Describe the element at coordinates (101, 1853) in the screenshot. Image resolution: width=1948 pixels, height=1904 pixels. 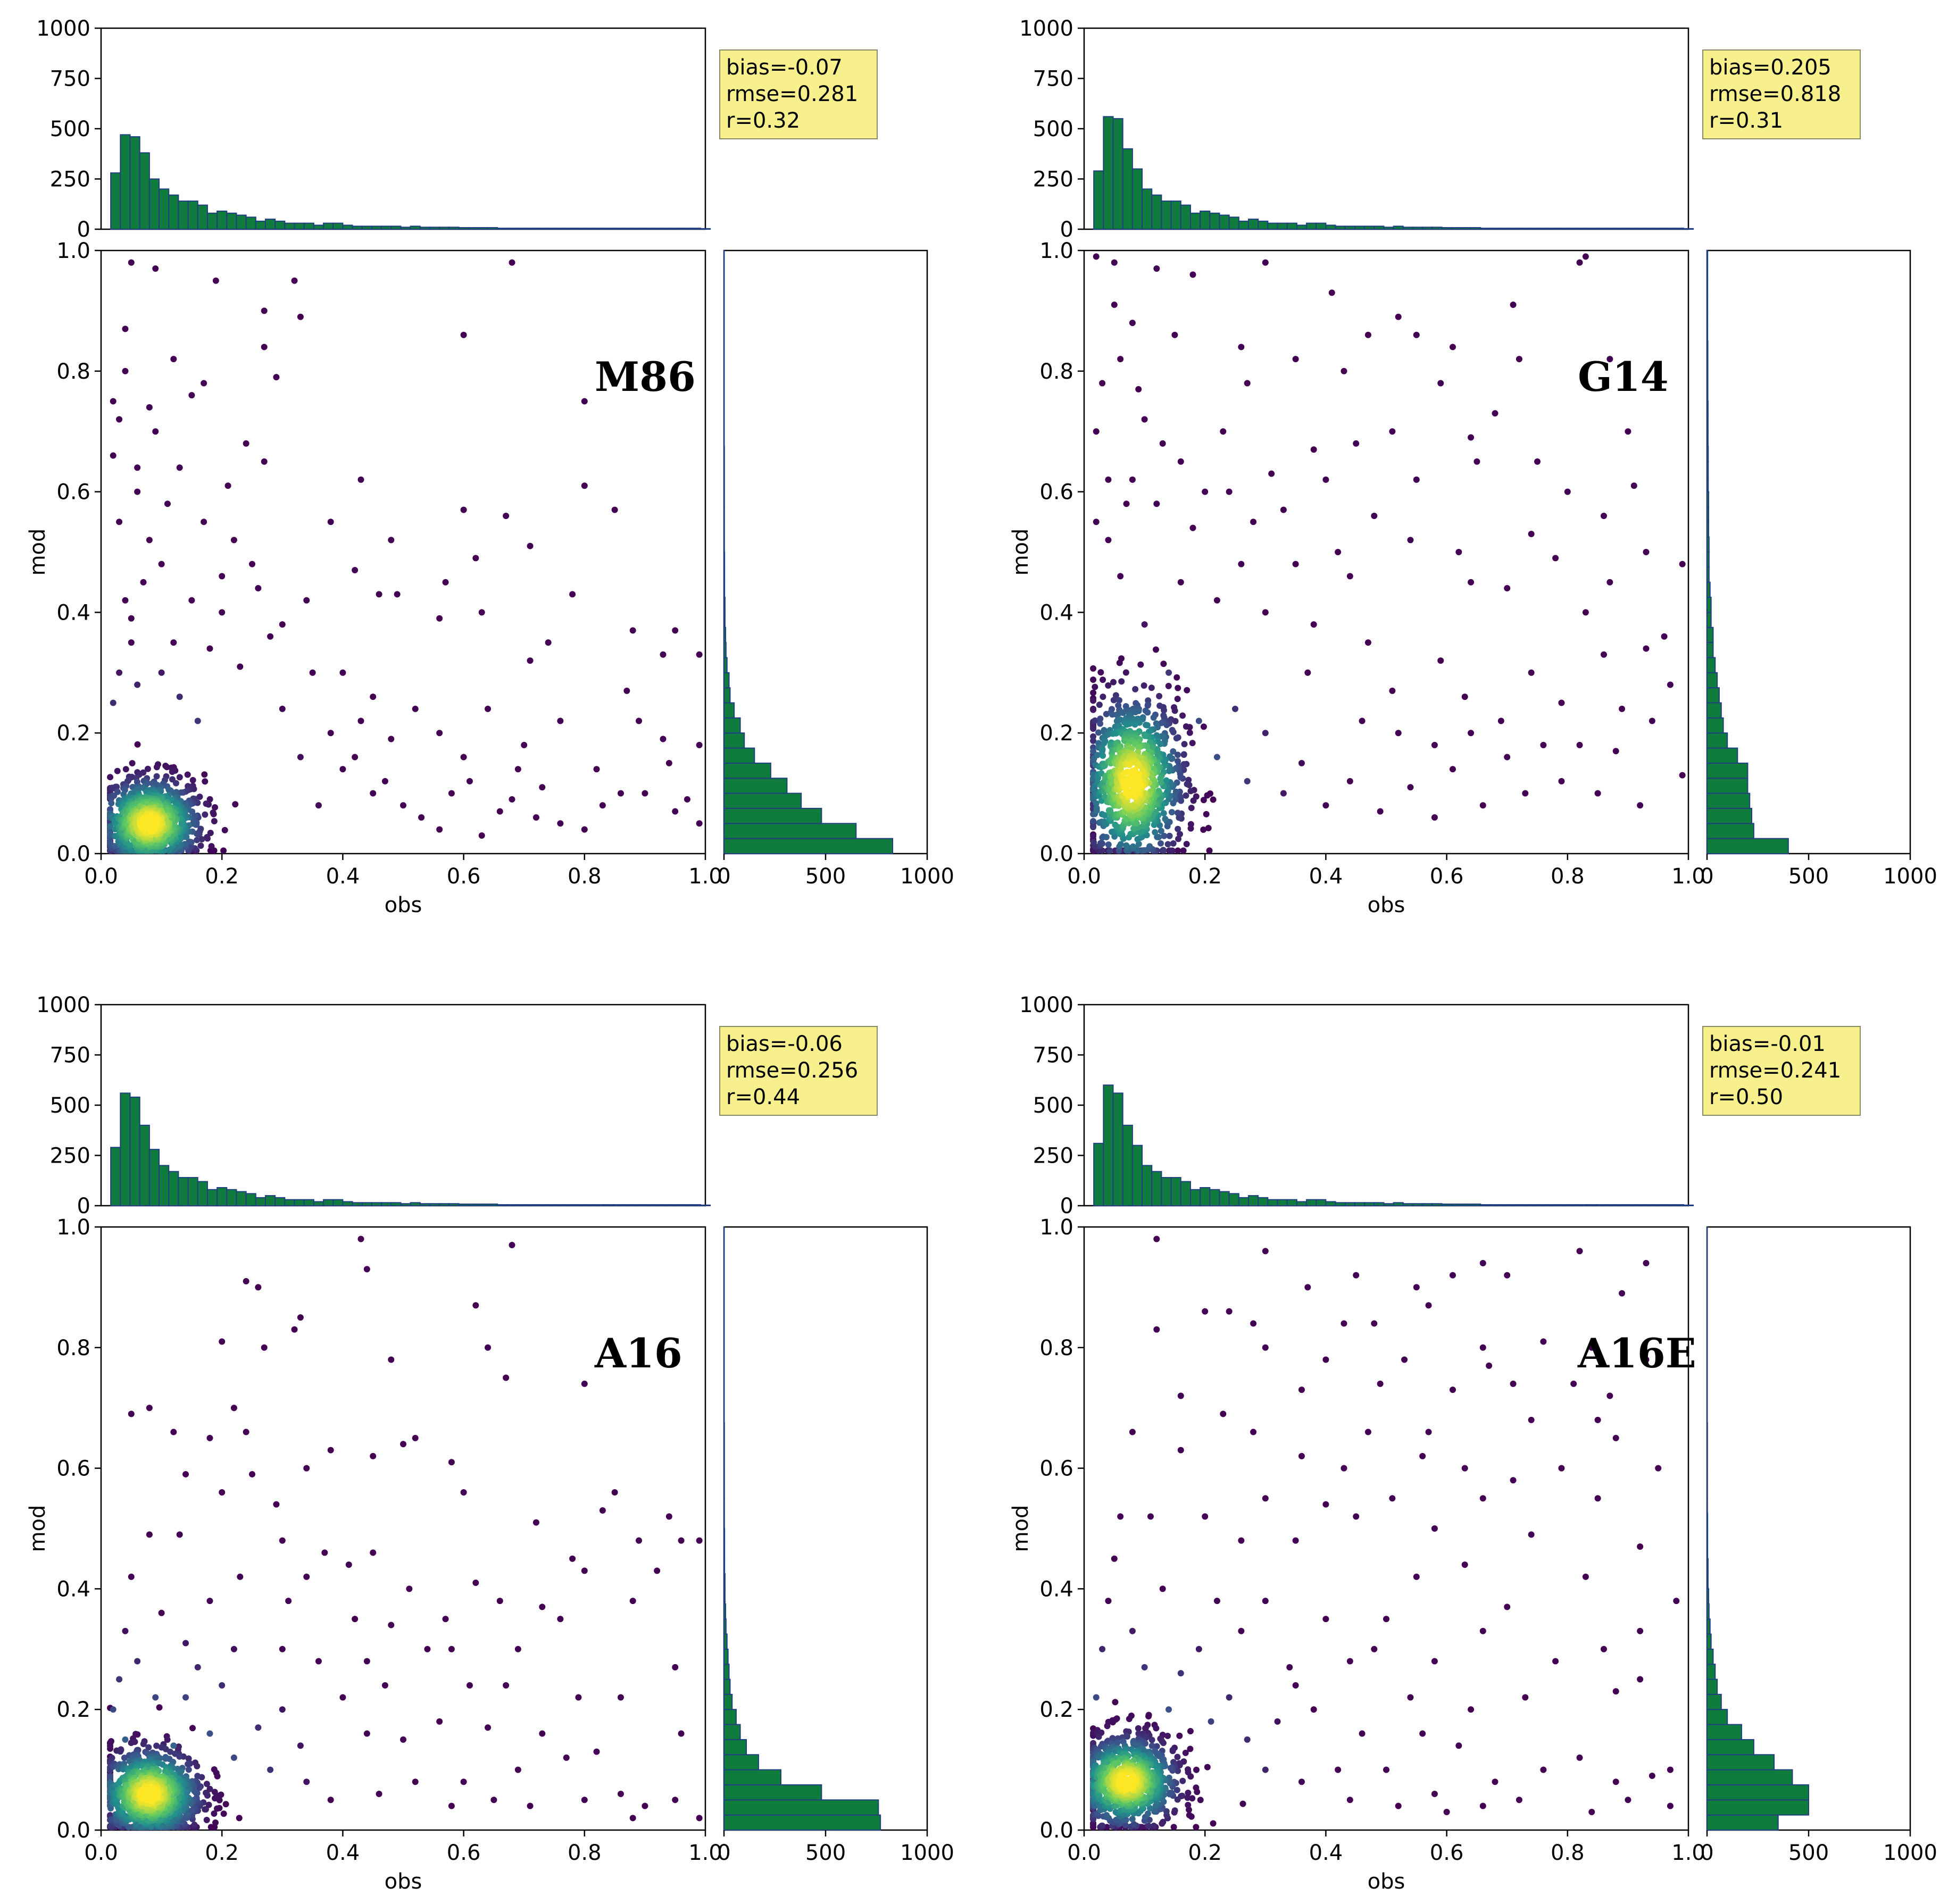
I see `x-tick-label: 0.0` at that location.